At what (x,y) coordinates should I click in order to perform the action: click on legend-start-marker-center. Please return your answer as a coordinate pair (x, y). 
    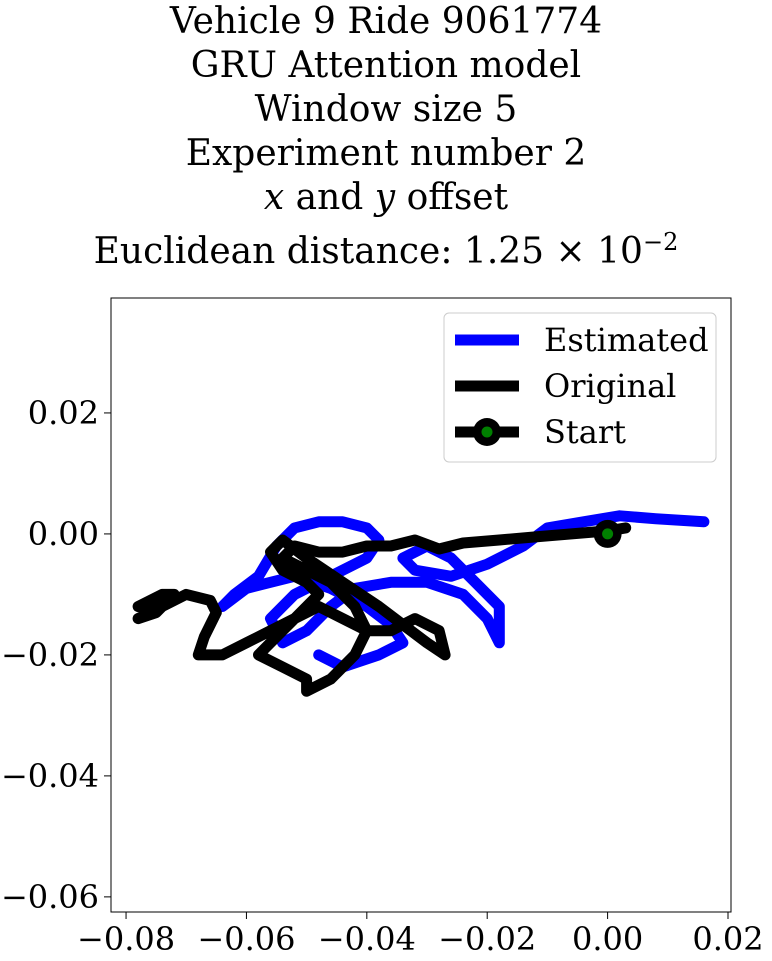
    Looking at the image, I should click on (487, 432).